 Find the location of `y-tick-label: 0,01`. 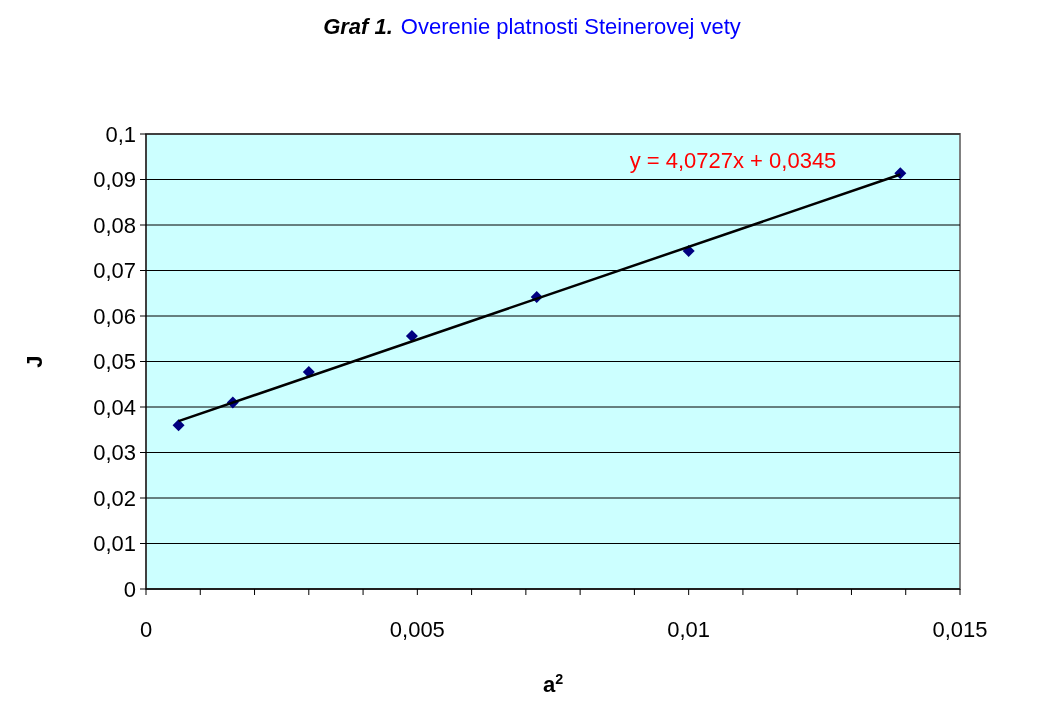

y-tick-label: 0,01 is located at coordinates (114, 544).